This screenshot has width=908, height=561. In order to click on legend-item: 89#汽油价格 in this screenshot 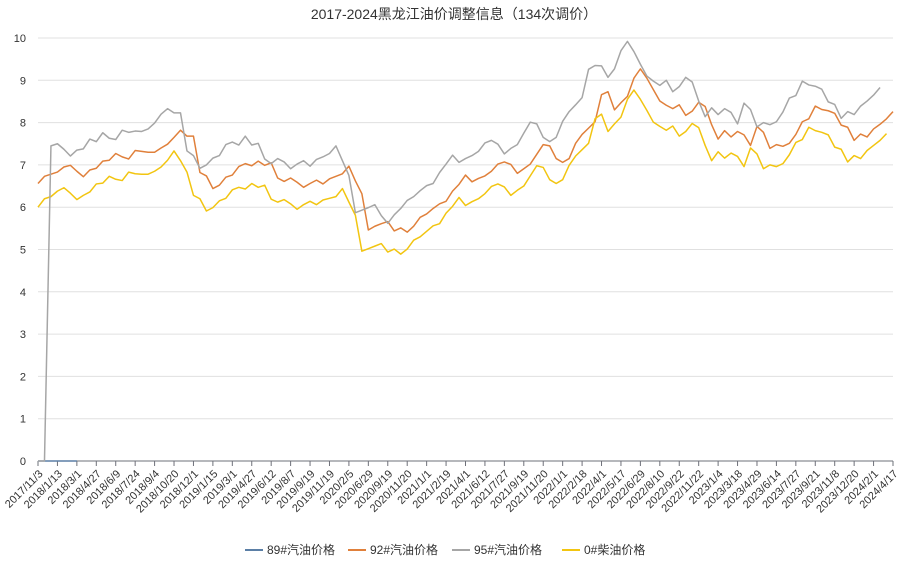, I will do `click(290, 549)`.